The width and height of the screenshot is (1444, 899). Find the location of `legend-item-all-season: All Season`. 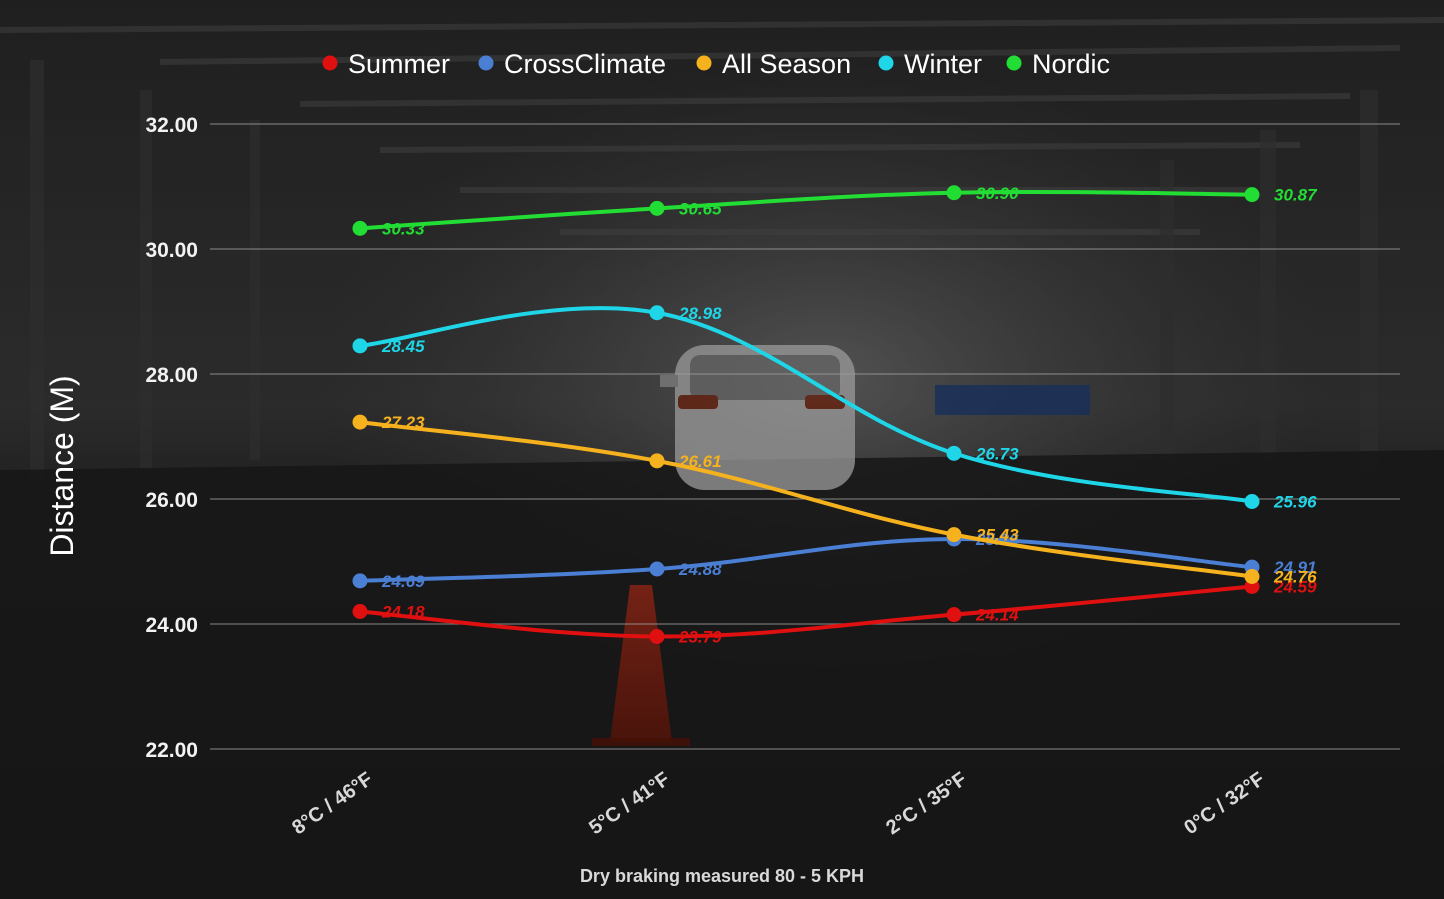

legend-item-all-season: All Season is located at coordinates (773, 64).